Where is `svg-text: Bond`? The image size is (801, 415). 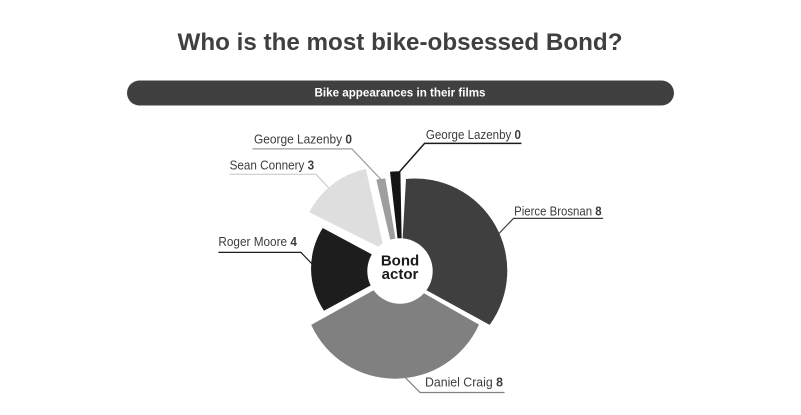 svg-text: Bond is located at coordinates (400, 261).